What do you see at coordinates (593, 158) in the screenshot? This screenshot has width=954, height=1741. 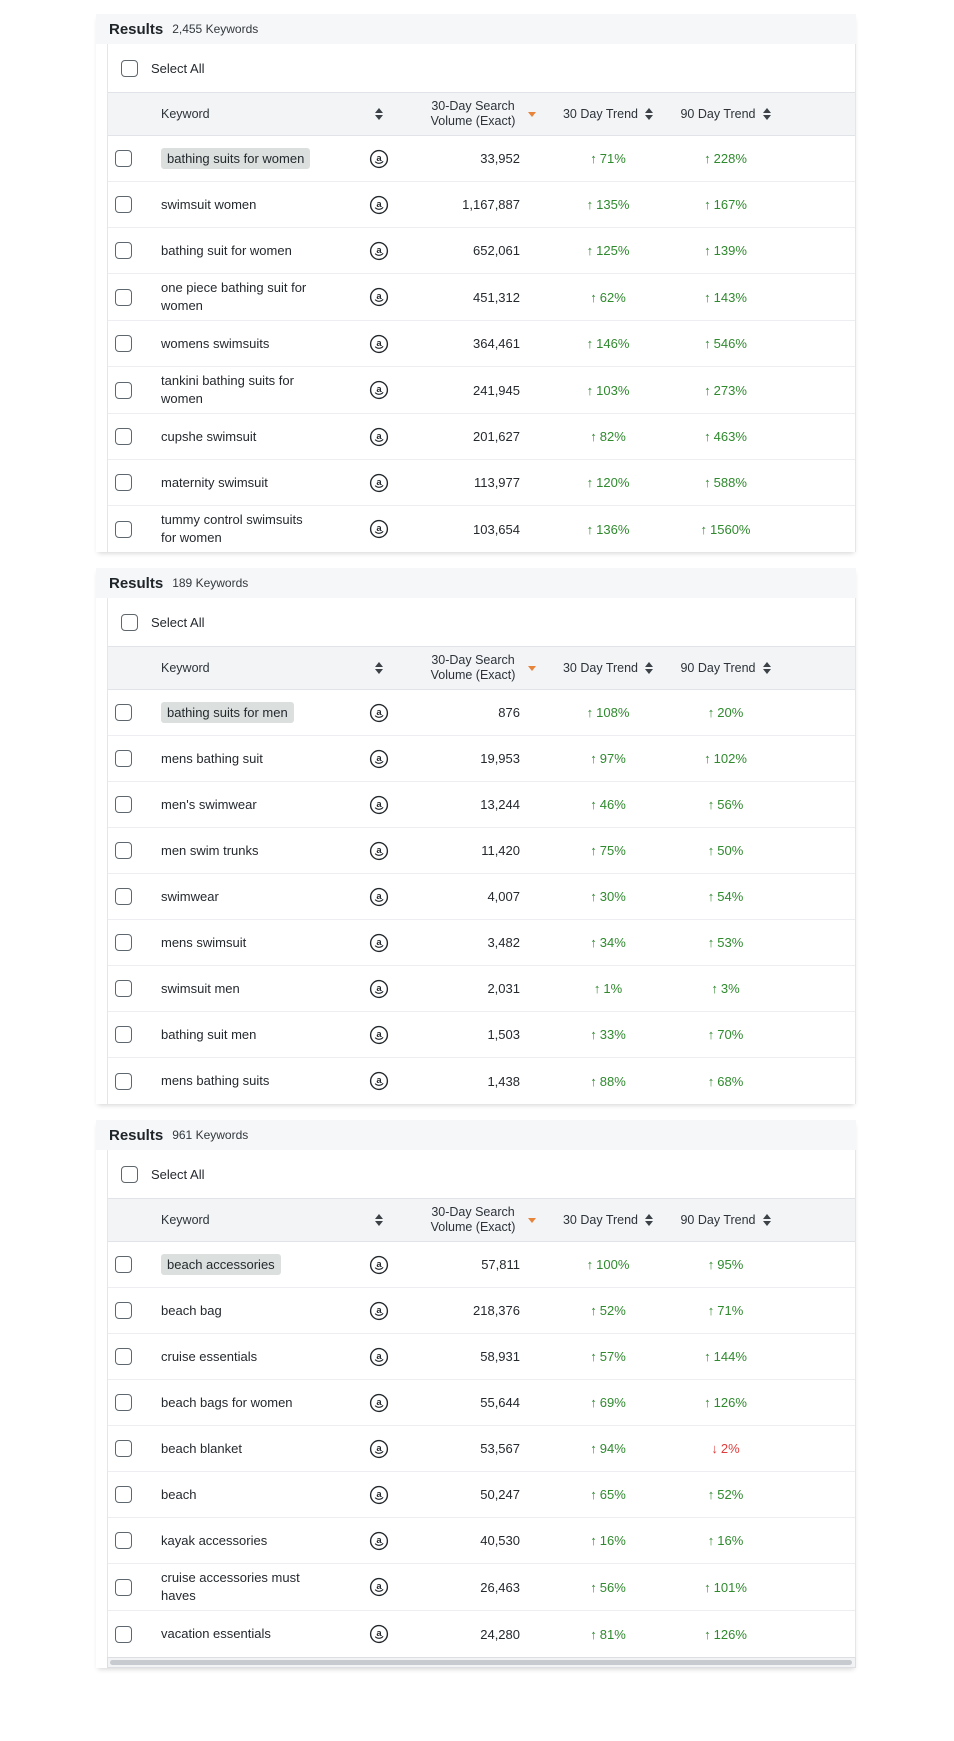 I see `arrow-up-icon: ↑` at bounding box center [593, 158].